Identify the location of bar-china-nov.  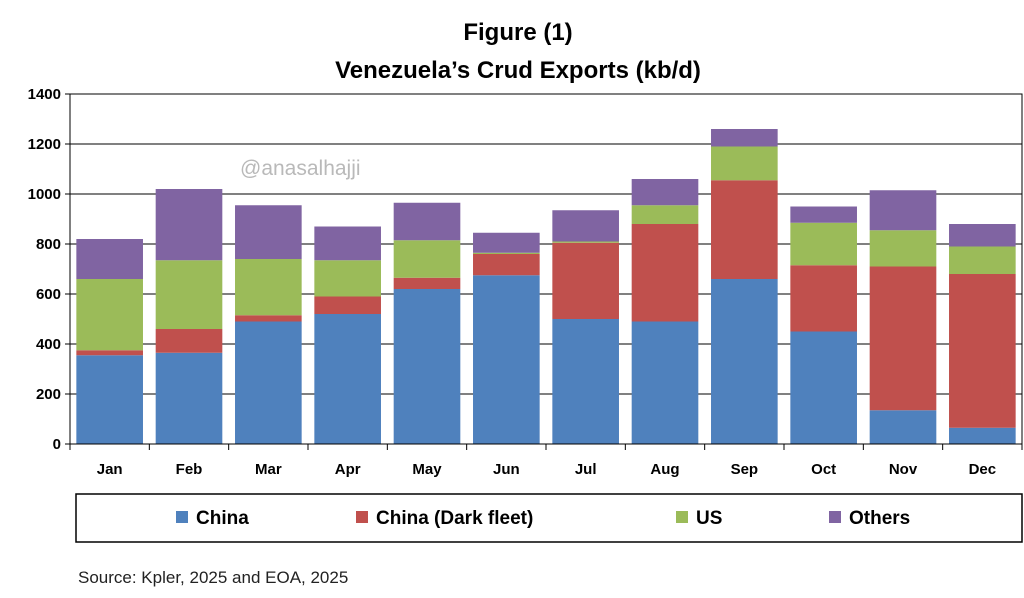
(903, 427).